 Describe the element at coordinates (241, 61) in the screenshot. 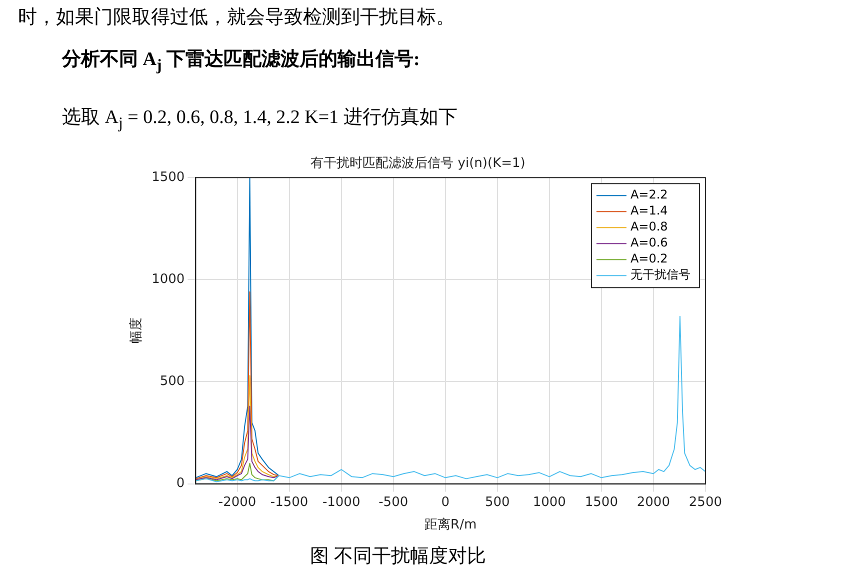

I see `text: 分析不同 A$_{j}$ 下雷达匹配滤波后的输出信号:` at that location.